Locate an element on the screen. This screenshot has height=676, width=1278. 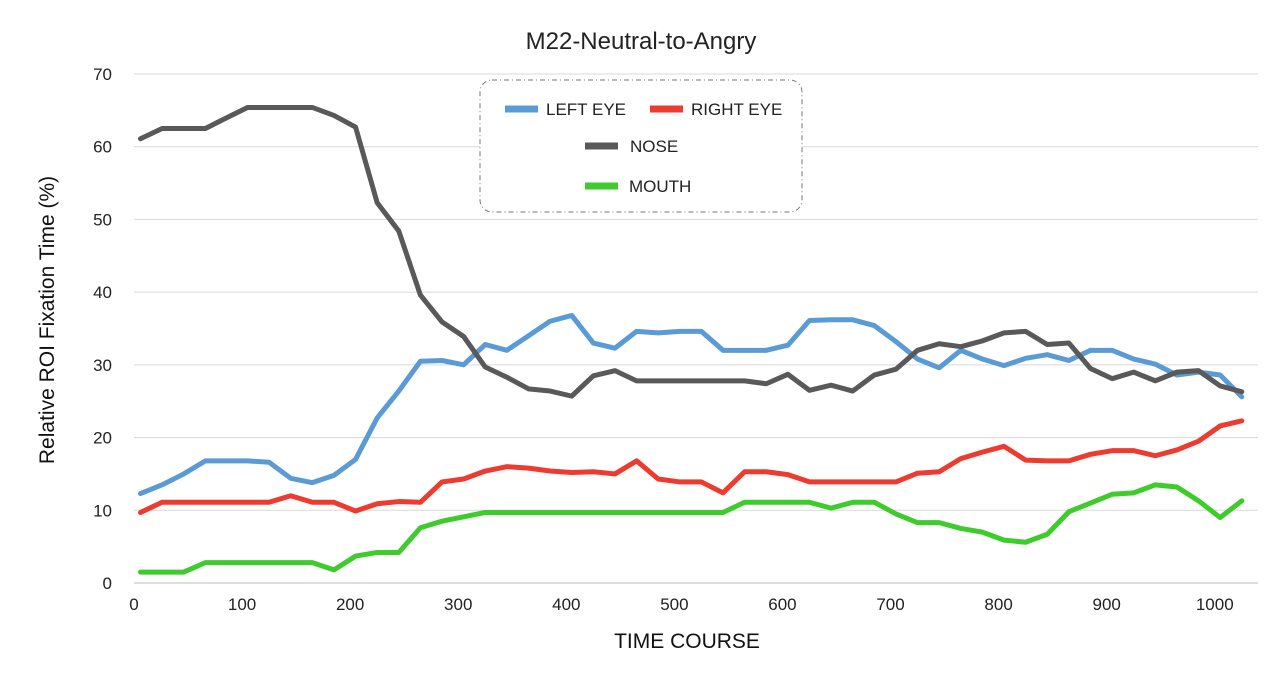
series-line-mouth is located at coordinates (691, 528).